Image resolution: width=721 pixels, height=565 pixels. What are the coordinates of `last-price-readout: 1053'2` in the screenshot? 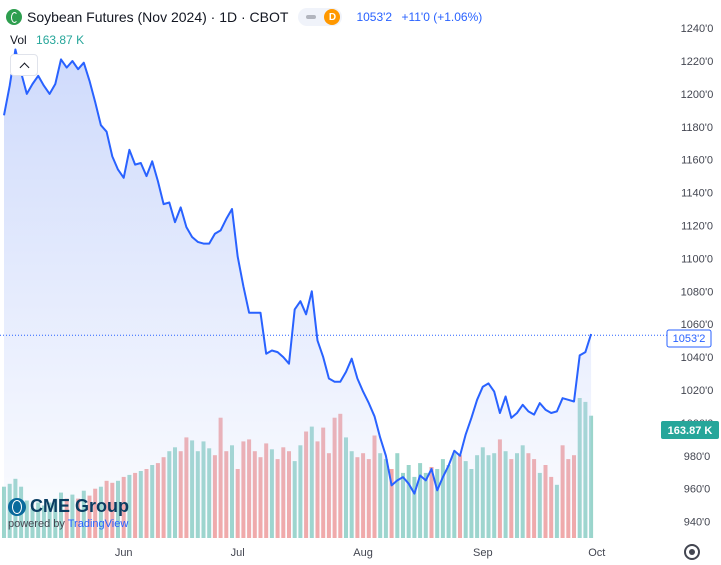 It's located at (374, 17).